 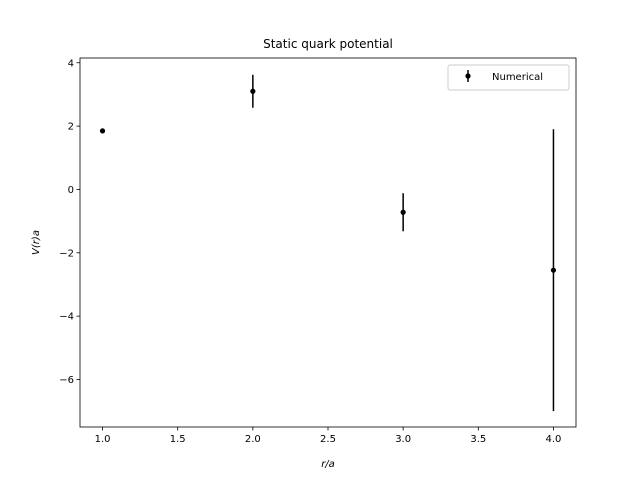 What do you see at coordinates (468, 76) in the screenshot?
I see `legend-marker-icon` at bounding box center [468, 76].